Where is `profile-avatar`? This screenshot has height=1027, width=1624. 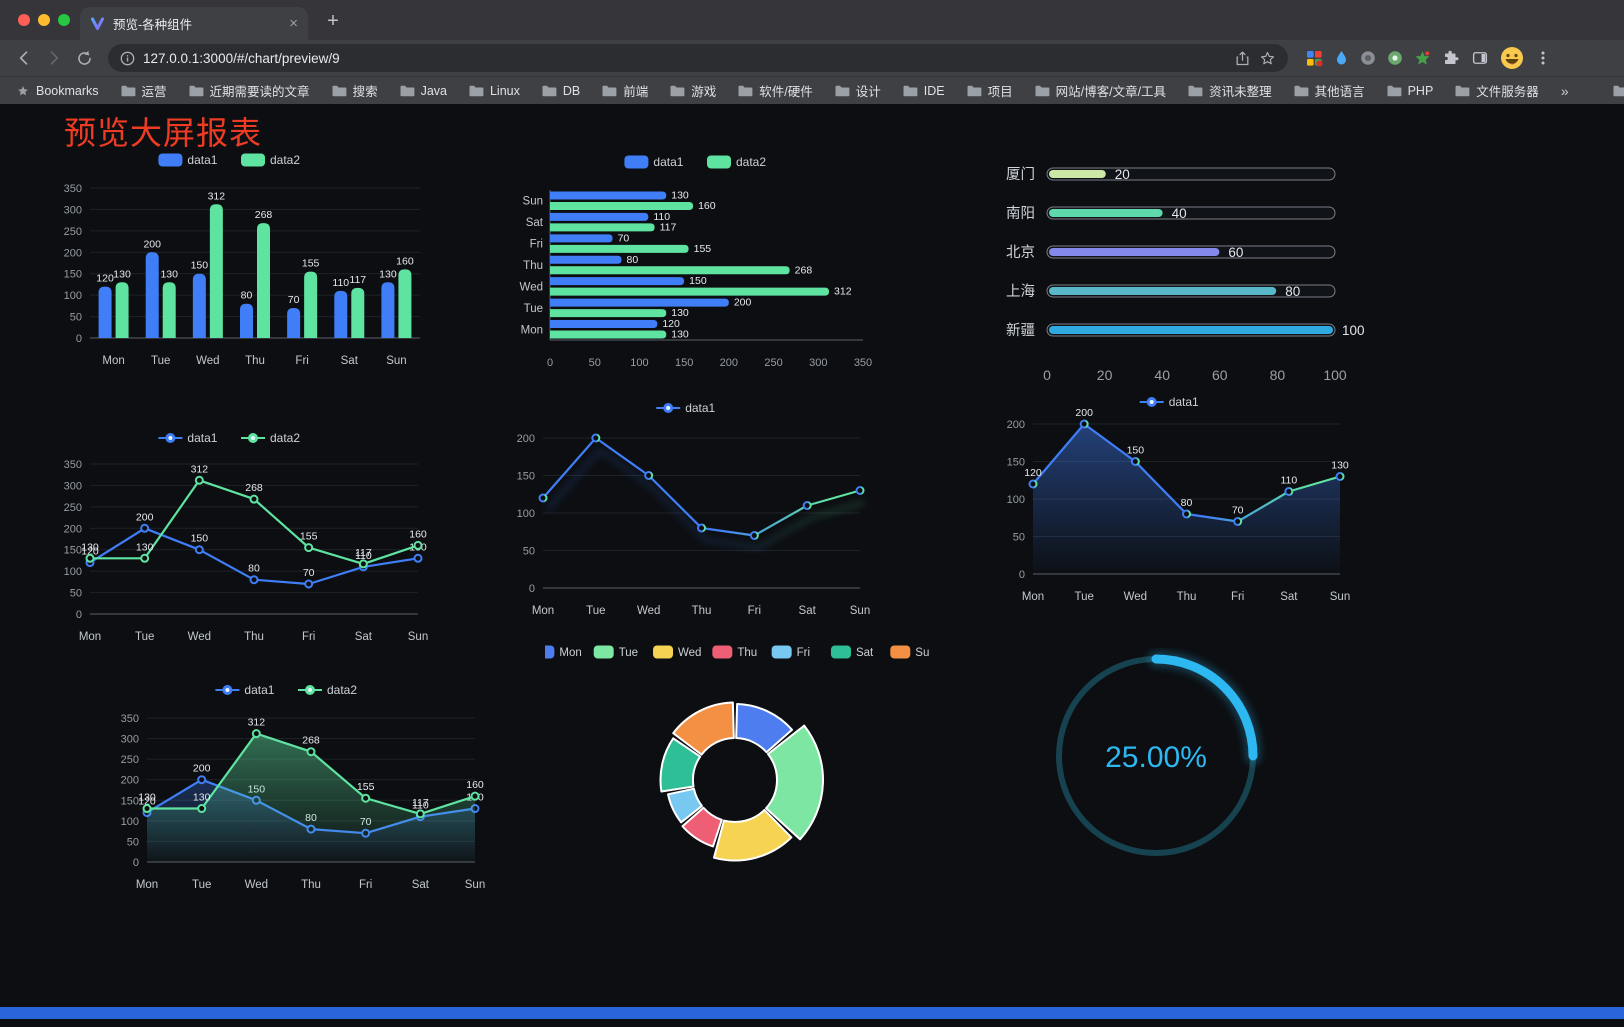 profile-avatar is located at coordinates (1512, 58).